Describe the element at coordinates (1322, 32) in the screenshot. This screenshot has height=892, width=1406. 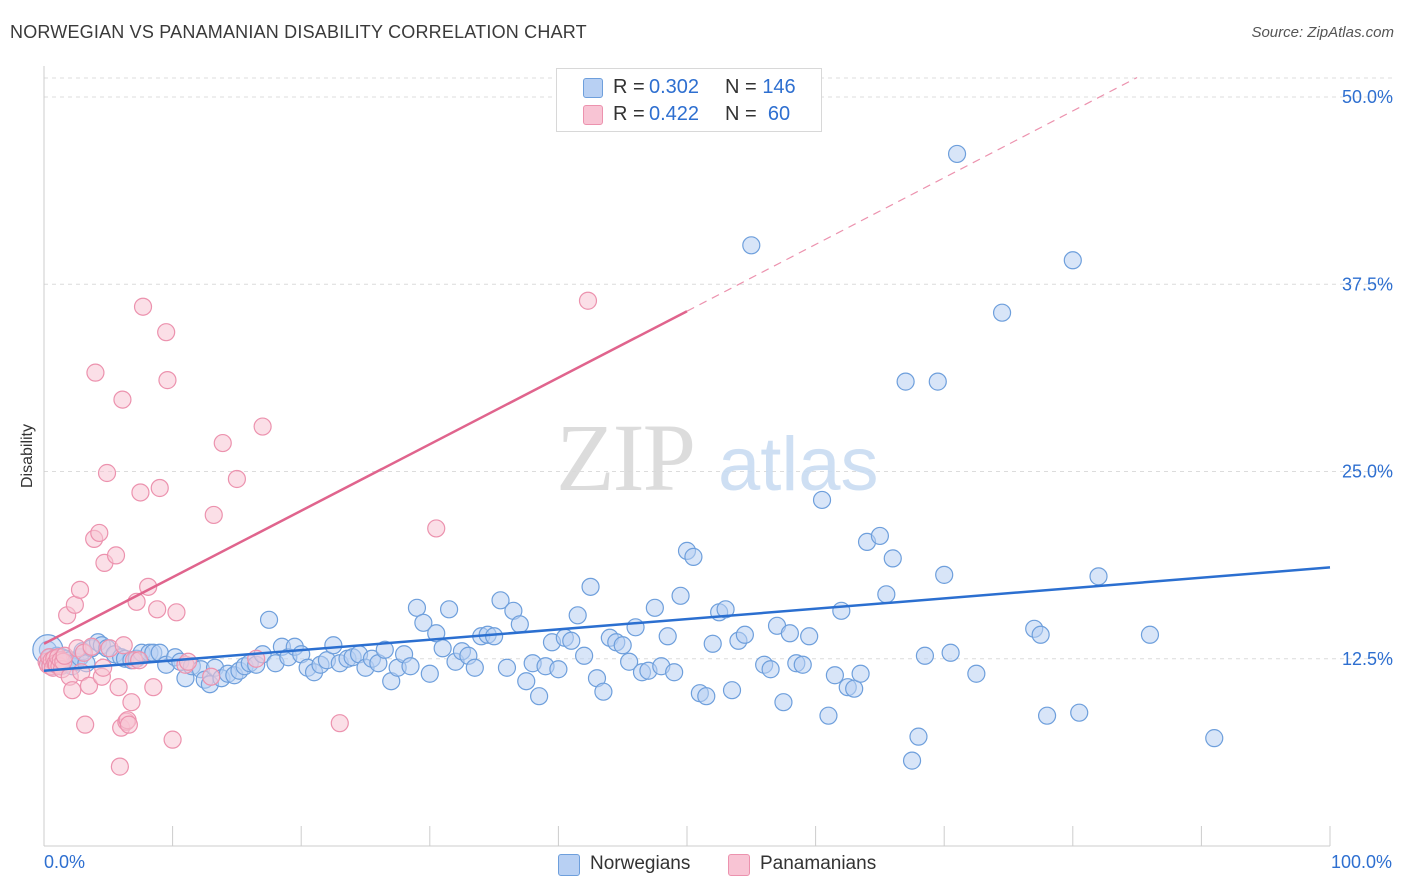
I see `source-credit: Source: ZipAtlas.com` at that location.